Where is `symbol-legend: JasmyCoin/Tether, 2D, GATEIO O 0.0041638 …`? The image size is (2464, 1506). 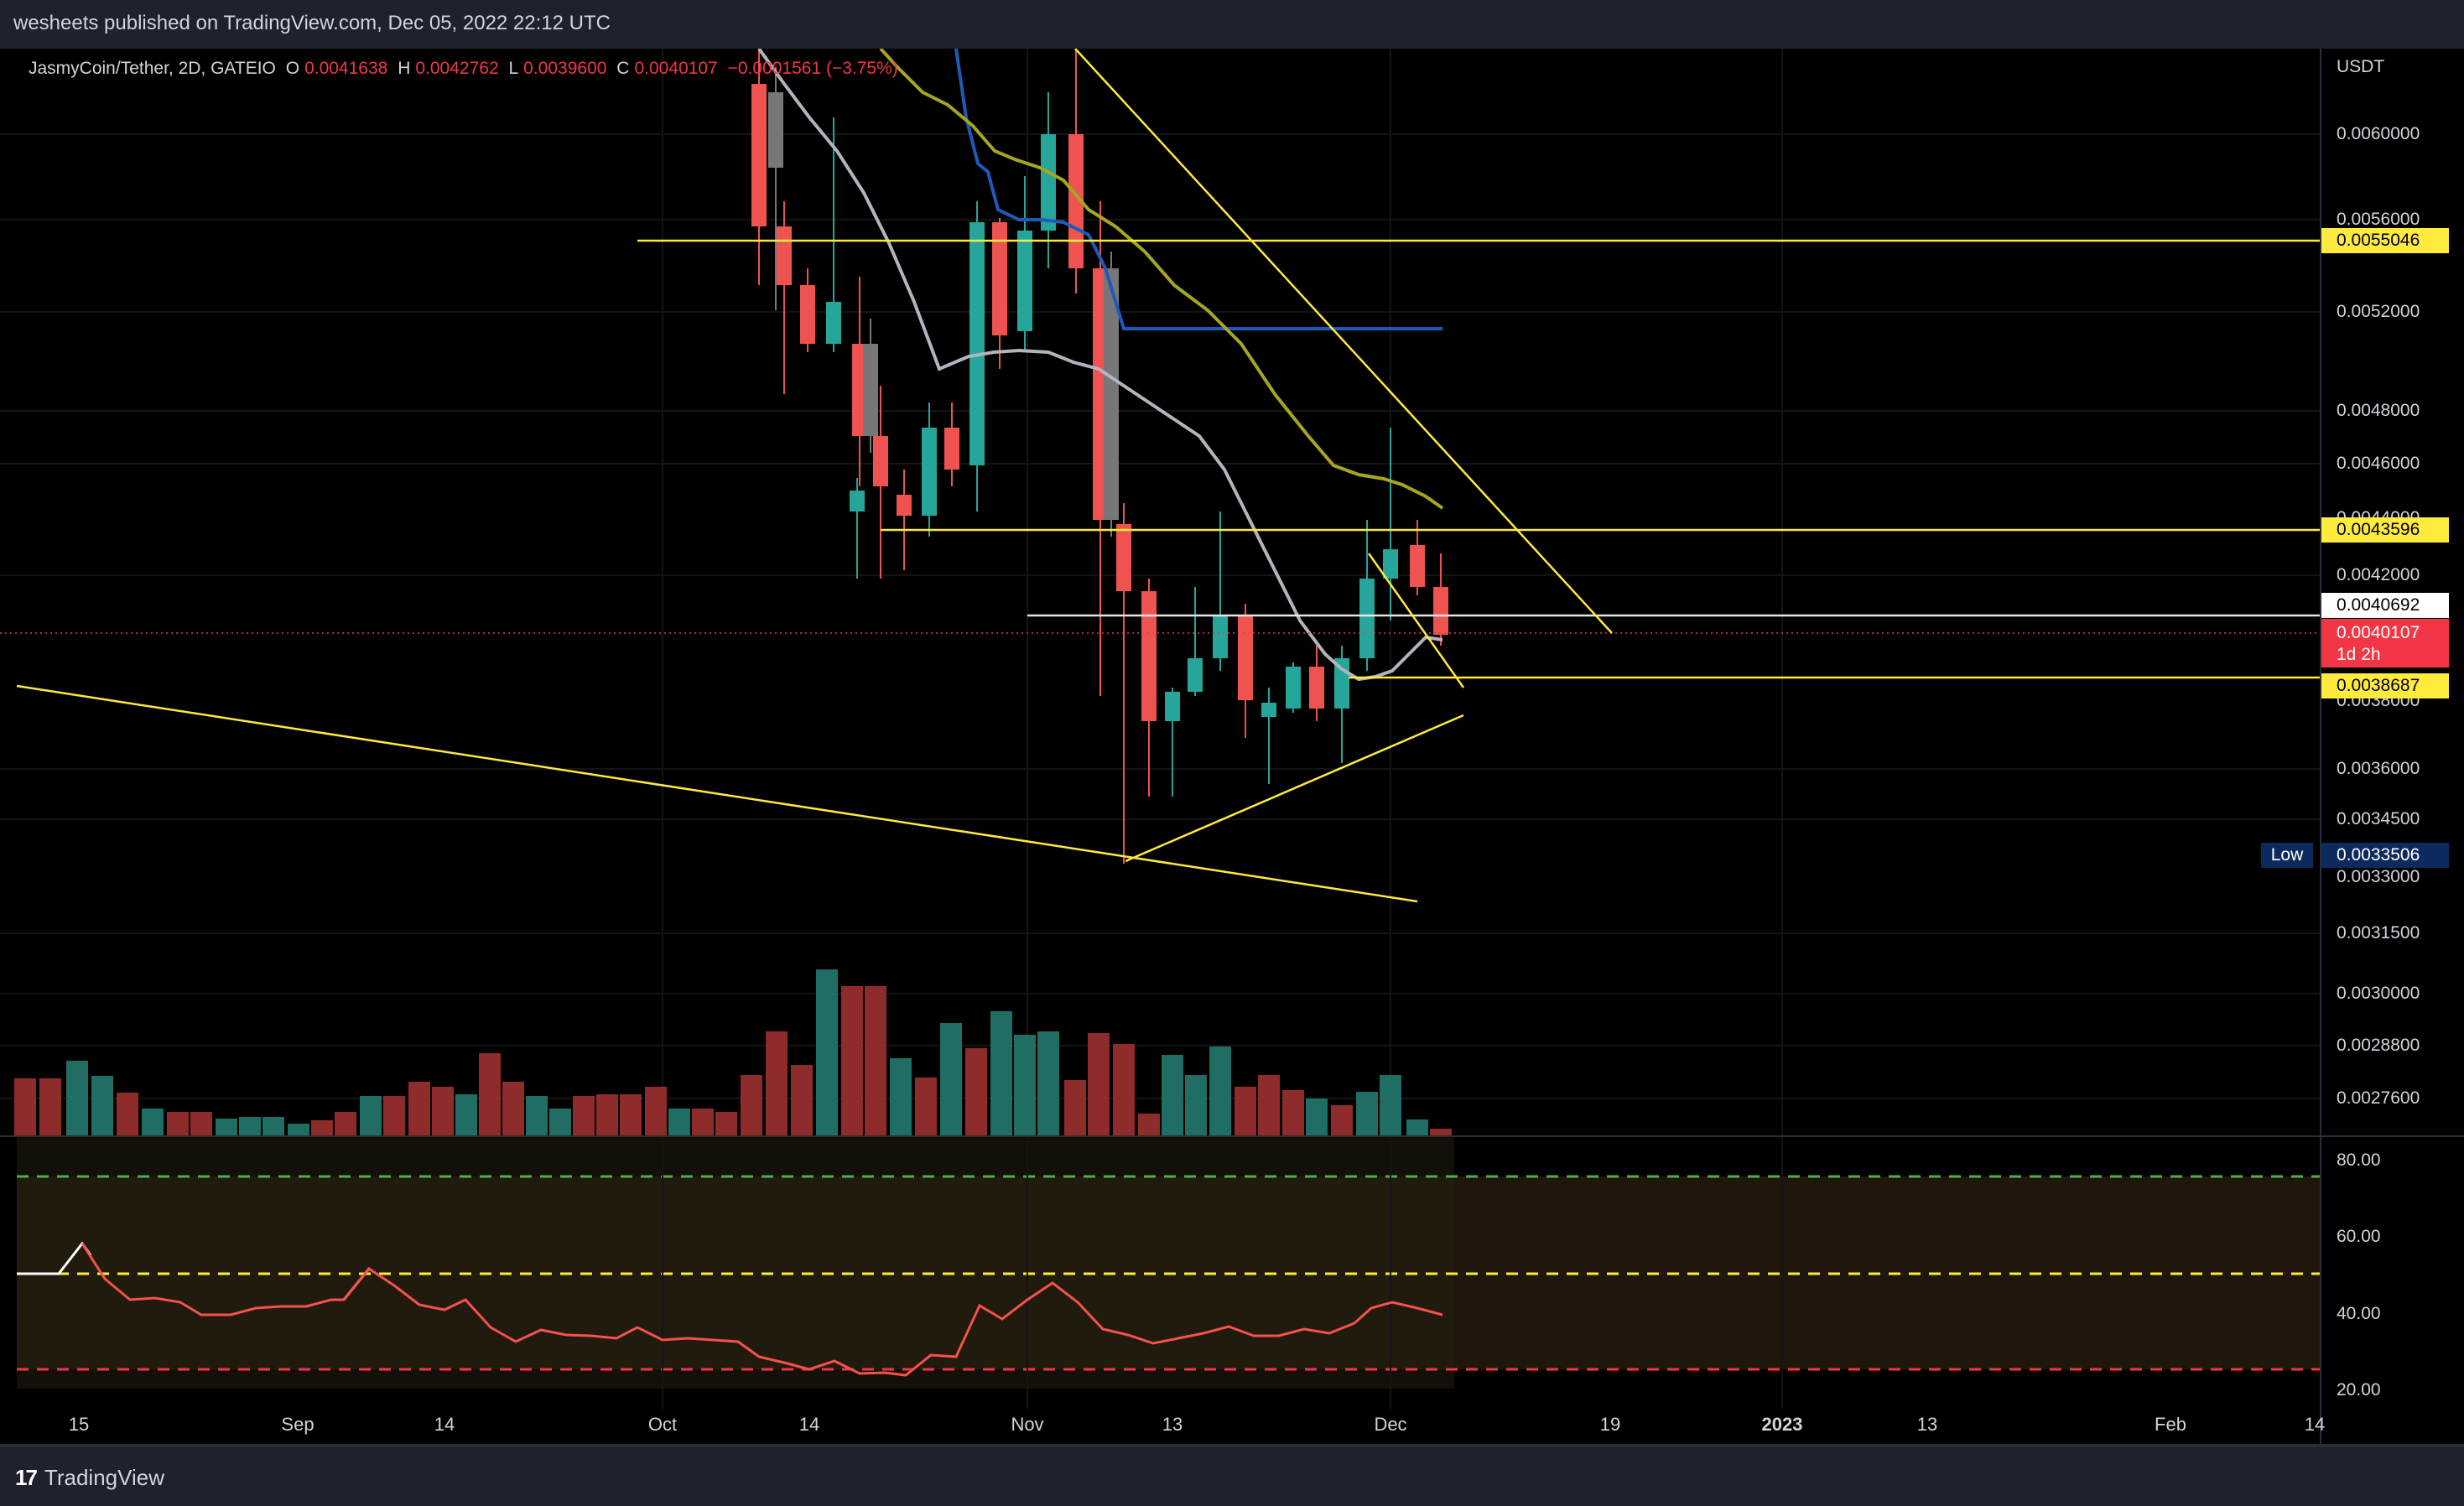
symbol-legend: JasmyCoin/Tether, 2D, GATEIO O 0.0041638 … is located at coordinates (466, 69).